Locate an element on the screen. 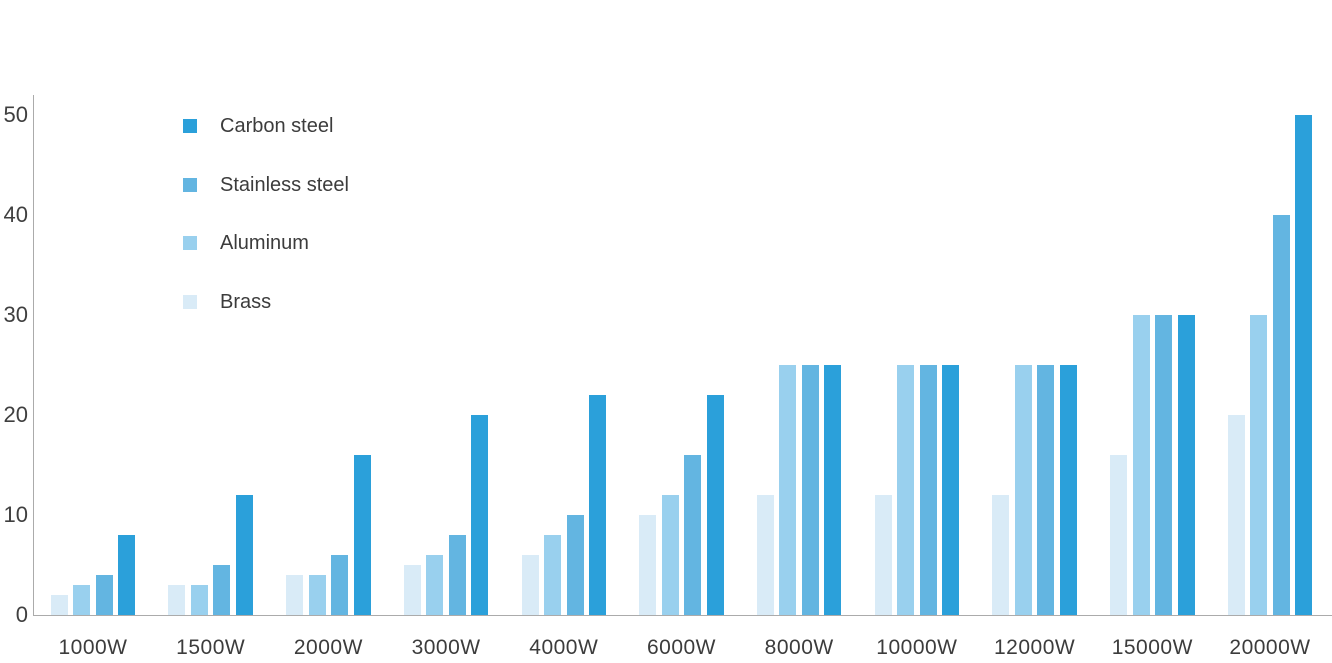 The height and width of the screenshot is (663, 1332). bar-carbon-steel-10000W is located at coordinates (951, 490).